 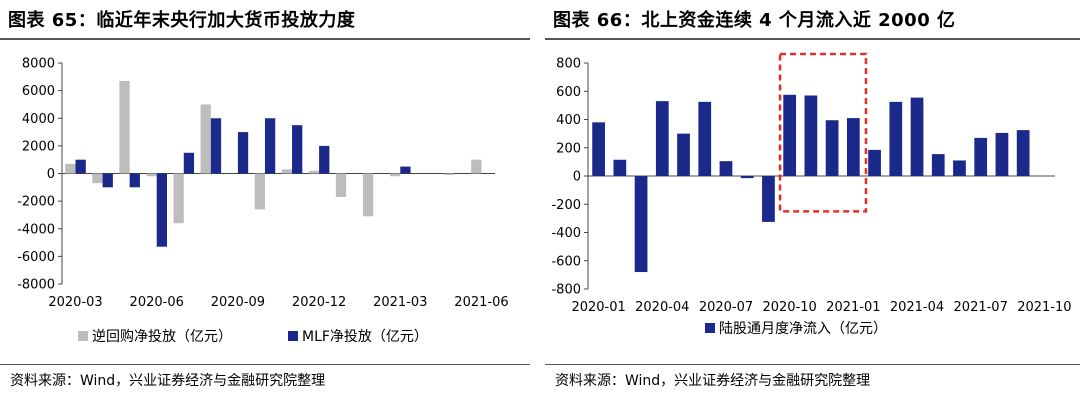 I want to click on x-tick-label: 2021-06, so click(x=481, y=302).